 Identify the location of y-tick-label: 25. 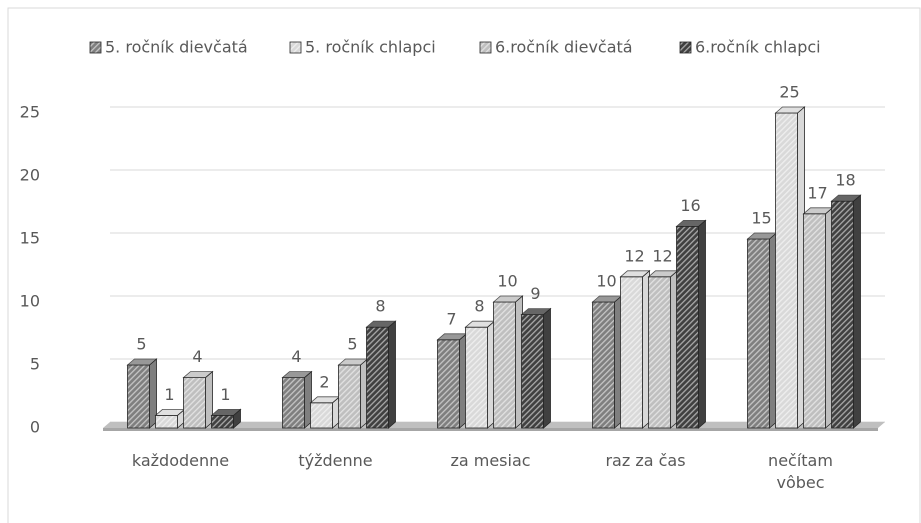
(30, 112).